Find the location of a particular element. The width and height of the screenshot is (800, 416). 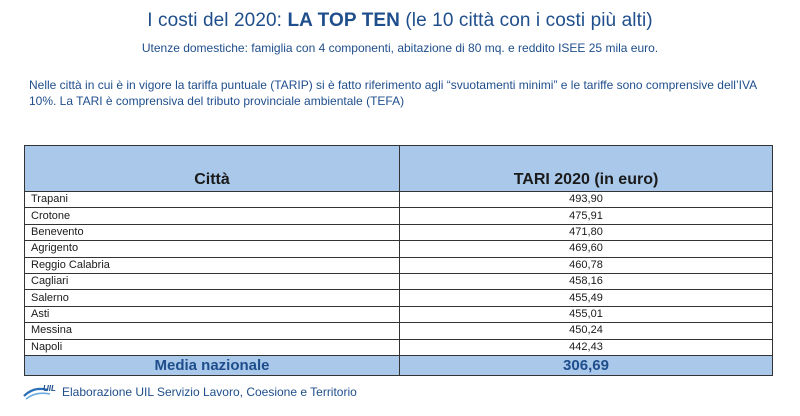

average-label: Media nazionale is located at coordinates (212, 365).